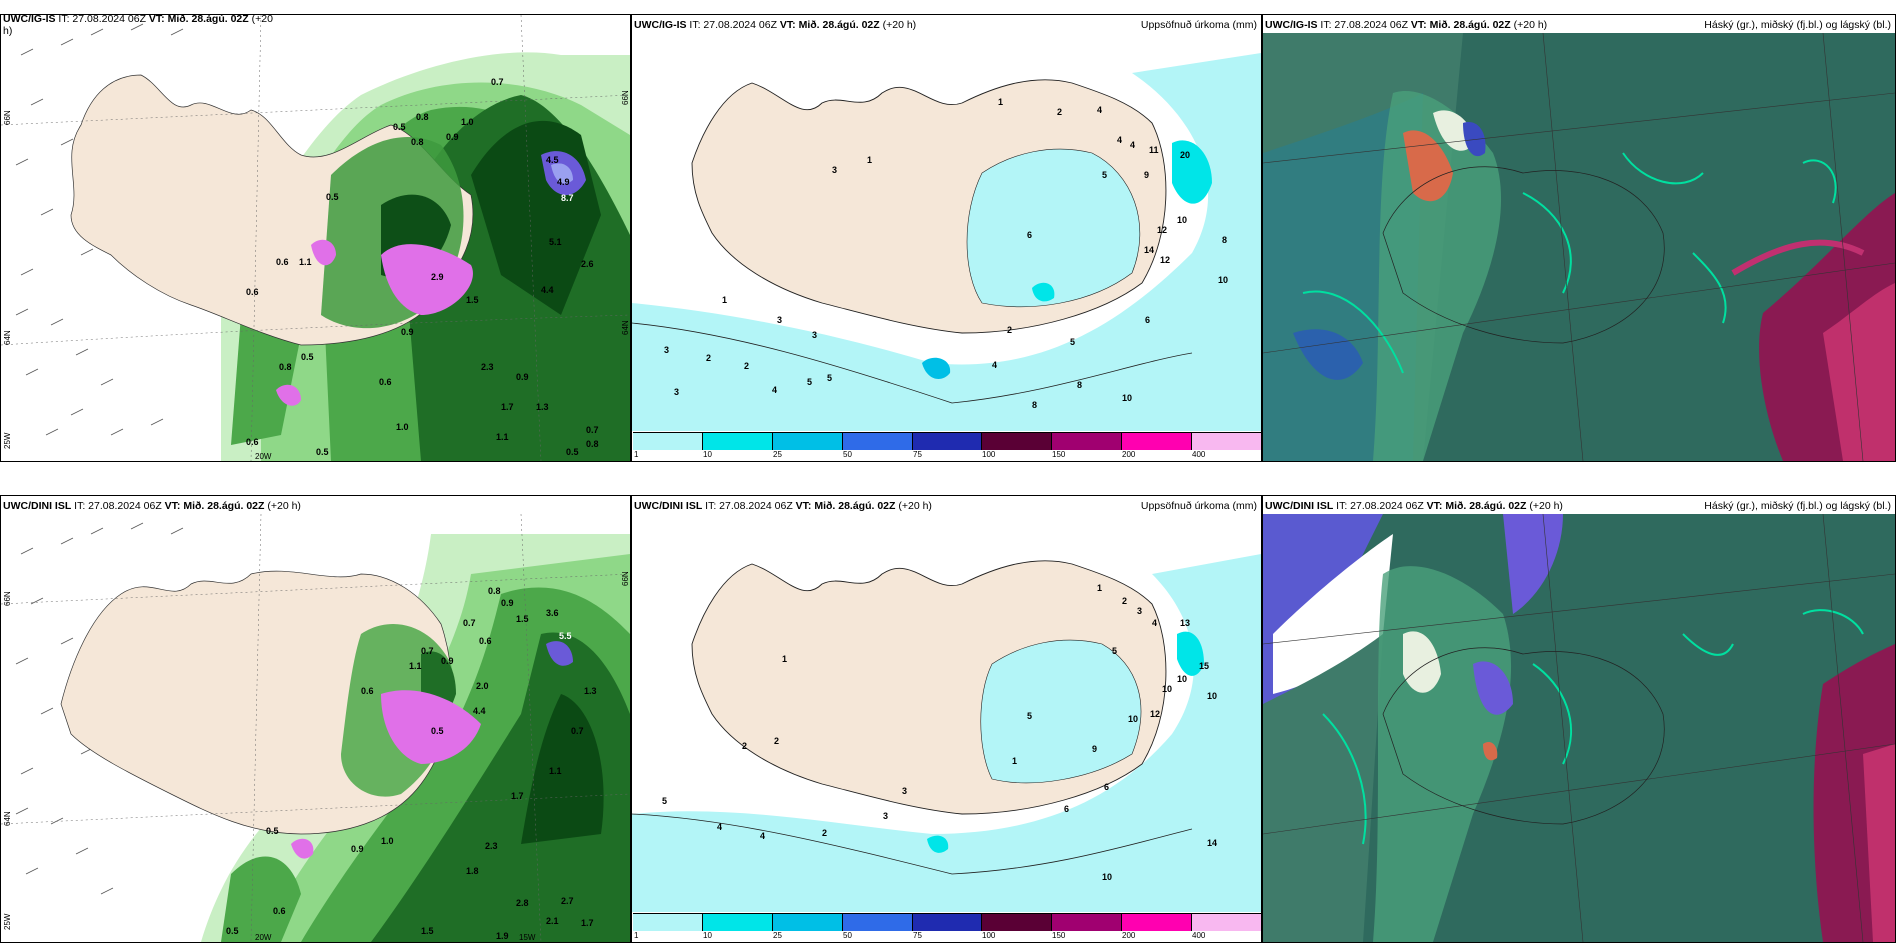 The height and width of the screenshot is (950, 1900). What do you see at coordinates (552, 613) in the screenshot?
I see `wind-value: 3.6` at bounding box center [552, 613].